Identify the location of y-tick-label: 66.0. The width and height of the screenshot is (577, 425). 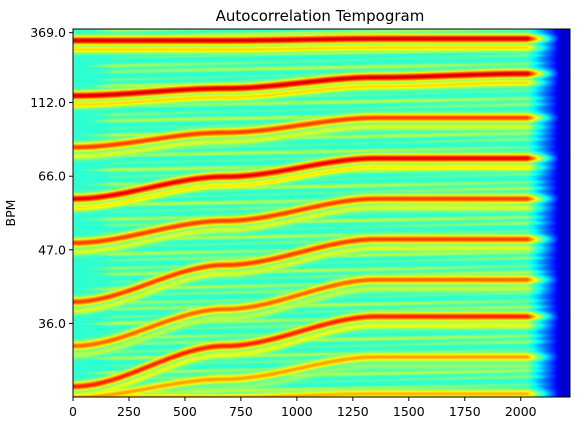
(52, 176).